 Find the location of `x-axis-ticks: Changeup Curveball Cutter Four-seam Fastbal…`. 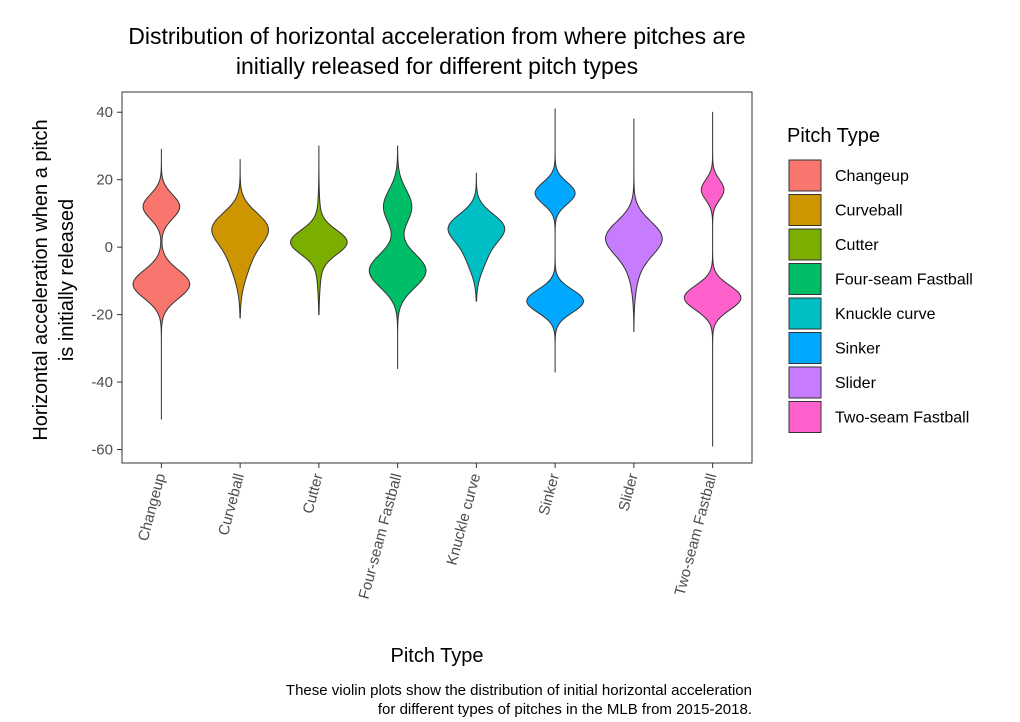

x-axis-ticks: Changeup Curveball Cutter Four-seam Fastbal… is located at coordinates (427, 532).